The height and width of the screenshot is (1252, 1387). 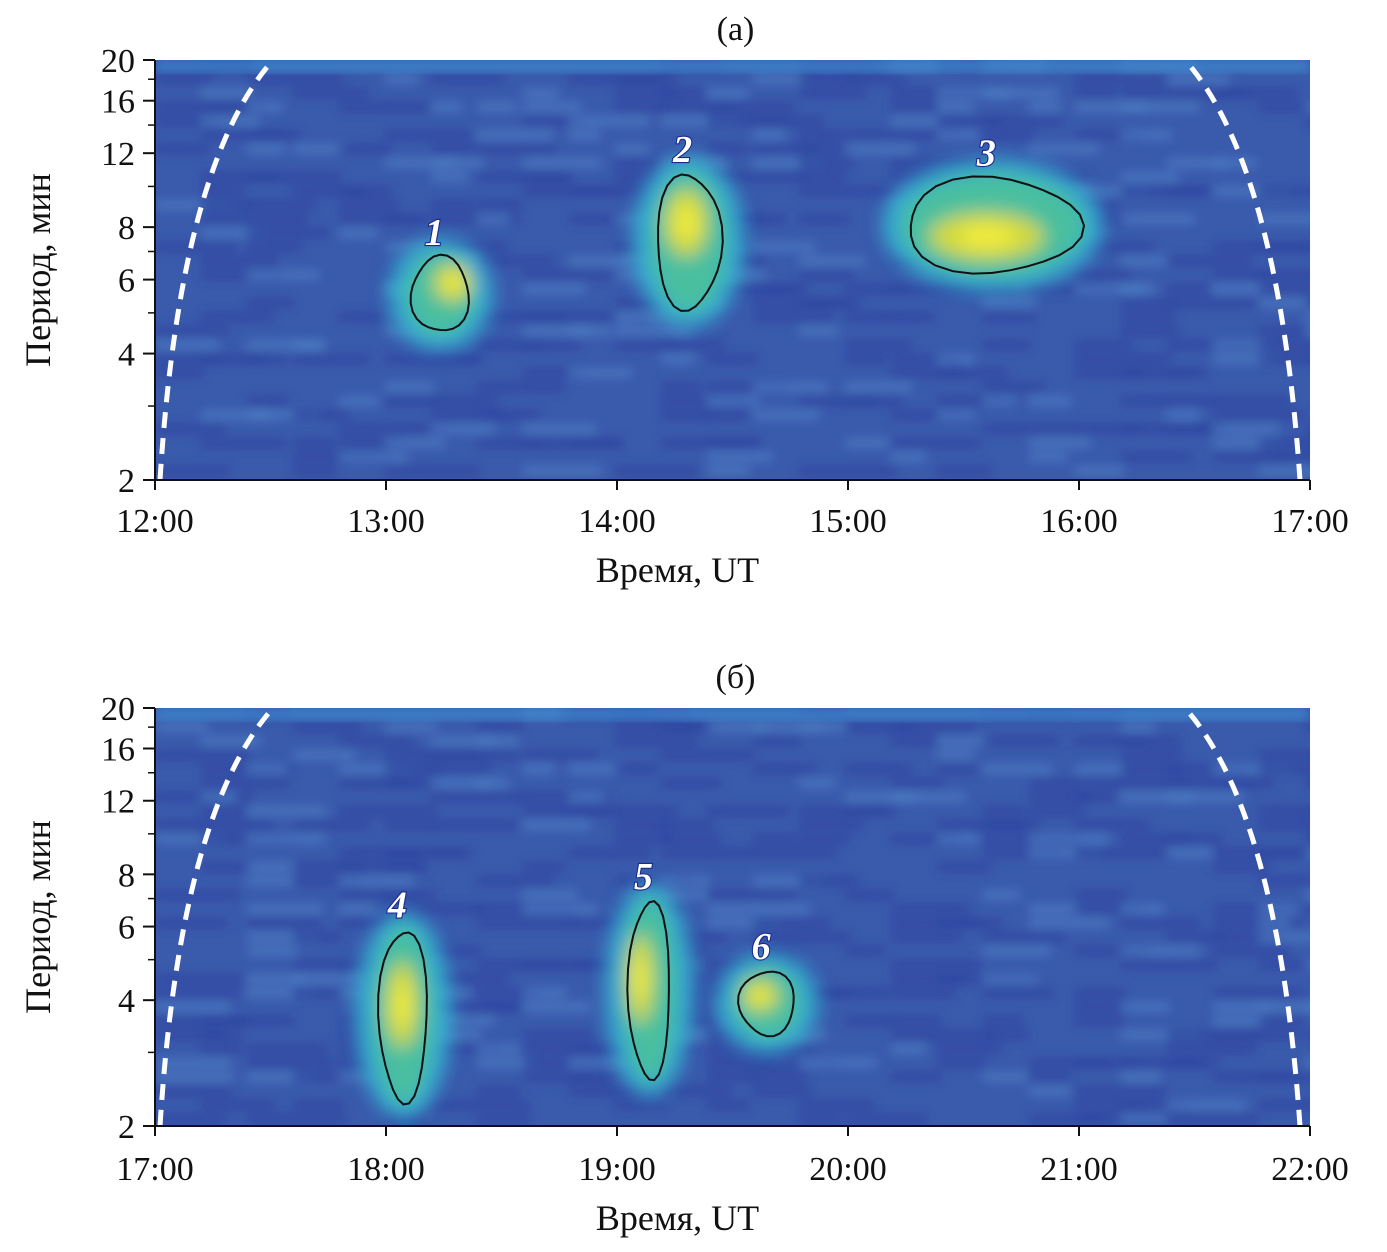 What do you see at coordinates (1078, 521) in the screenshot?
I see `x-tick-label: 16:00` at bounding box center [1078, 521].